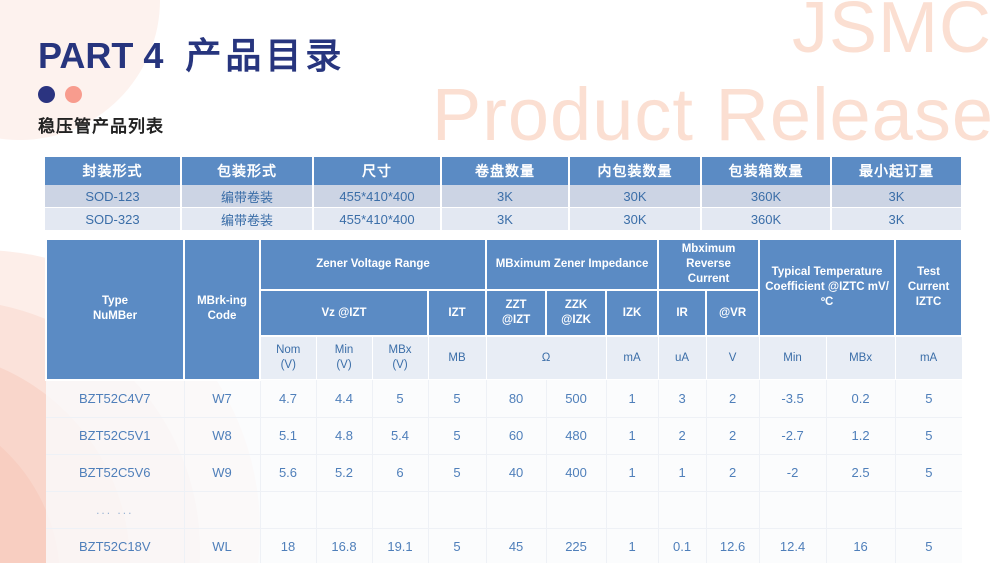 This screenshot has height=563, width=1000. I want to click on cell-package-form: SOD-323, so click(113, 219).